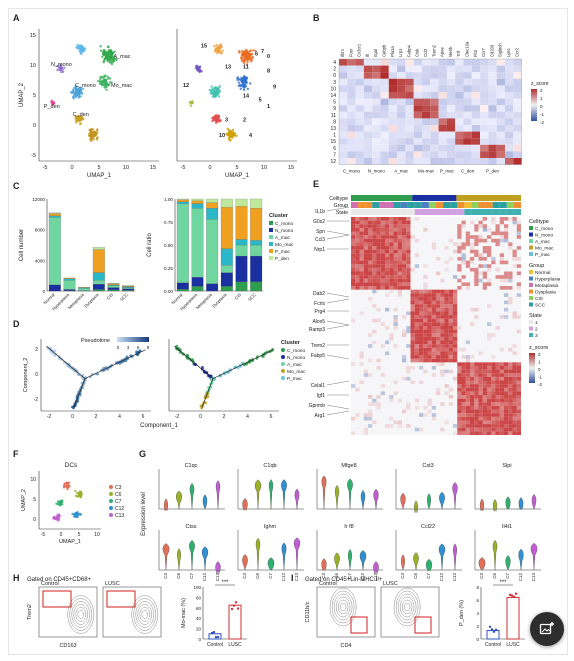 Image resolution: width=574 pixels, height=661 pixels. Describe the element at coordinates (320, 240) in the screenshot. I see `gene-label: Ccl3` at that location.